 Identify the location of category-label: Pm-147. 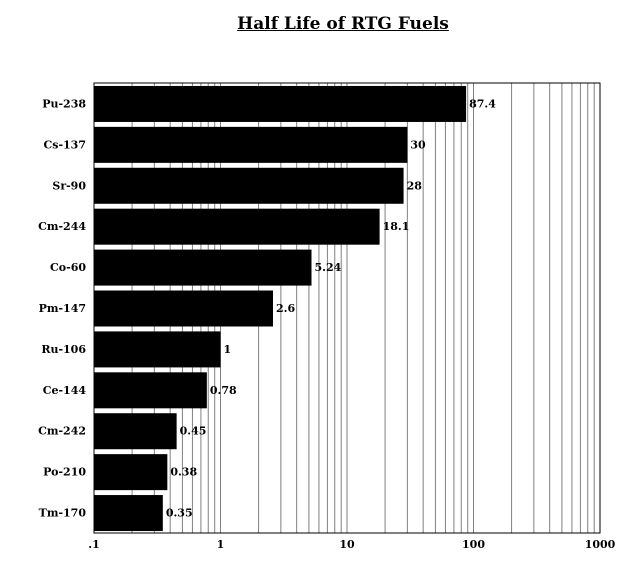
(62, 308).